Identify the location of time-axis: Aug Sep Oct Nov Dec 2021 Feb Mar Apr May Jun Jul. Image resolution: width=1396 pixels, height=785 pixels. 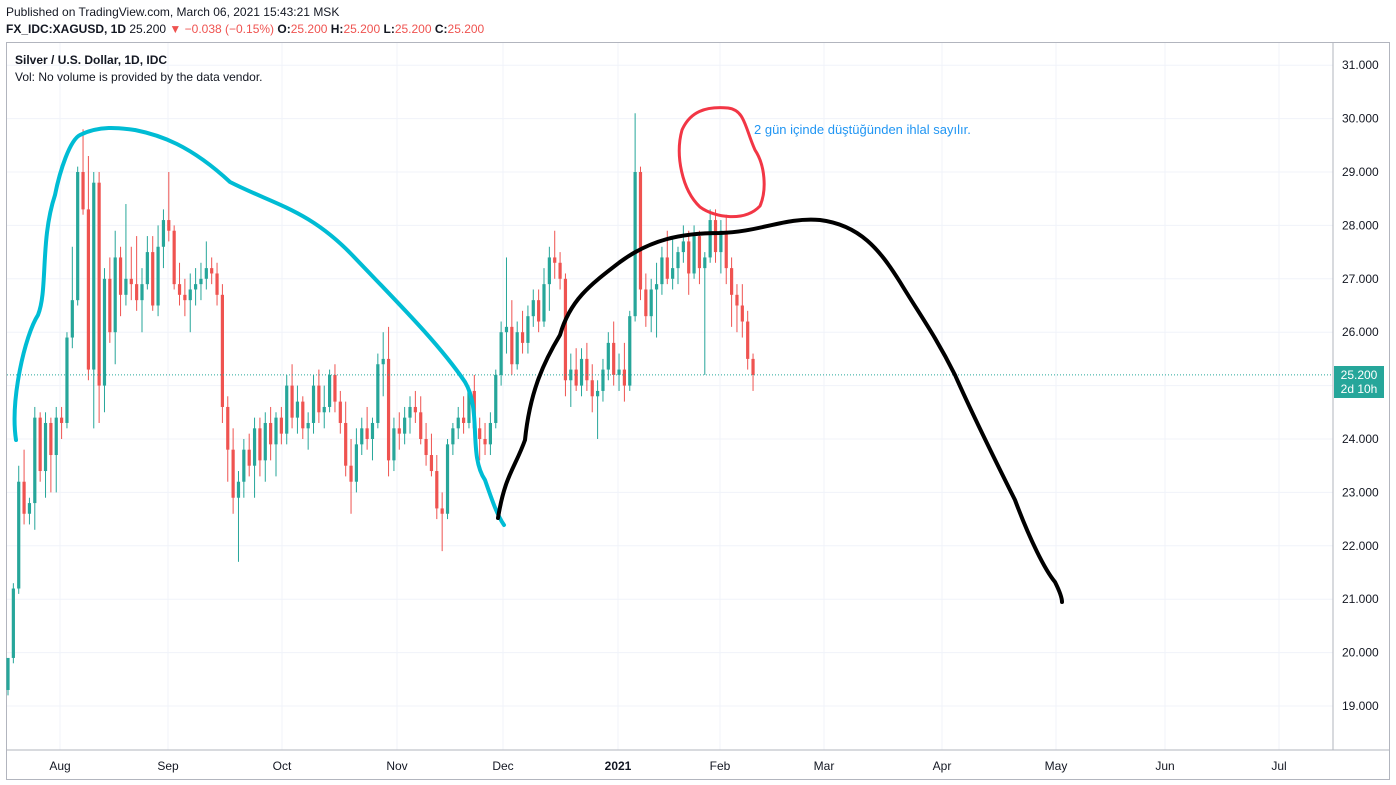
(667, 766).